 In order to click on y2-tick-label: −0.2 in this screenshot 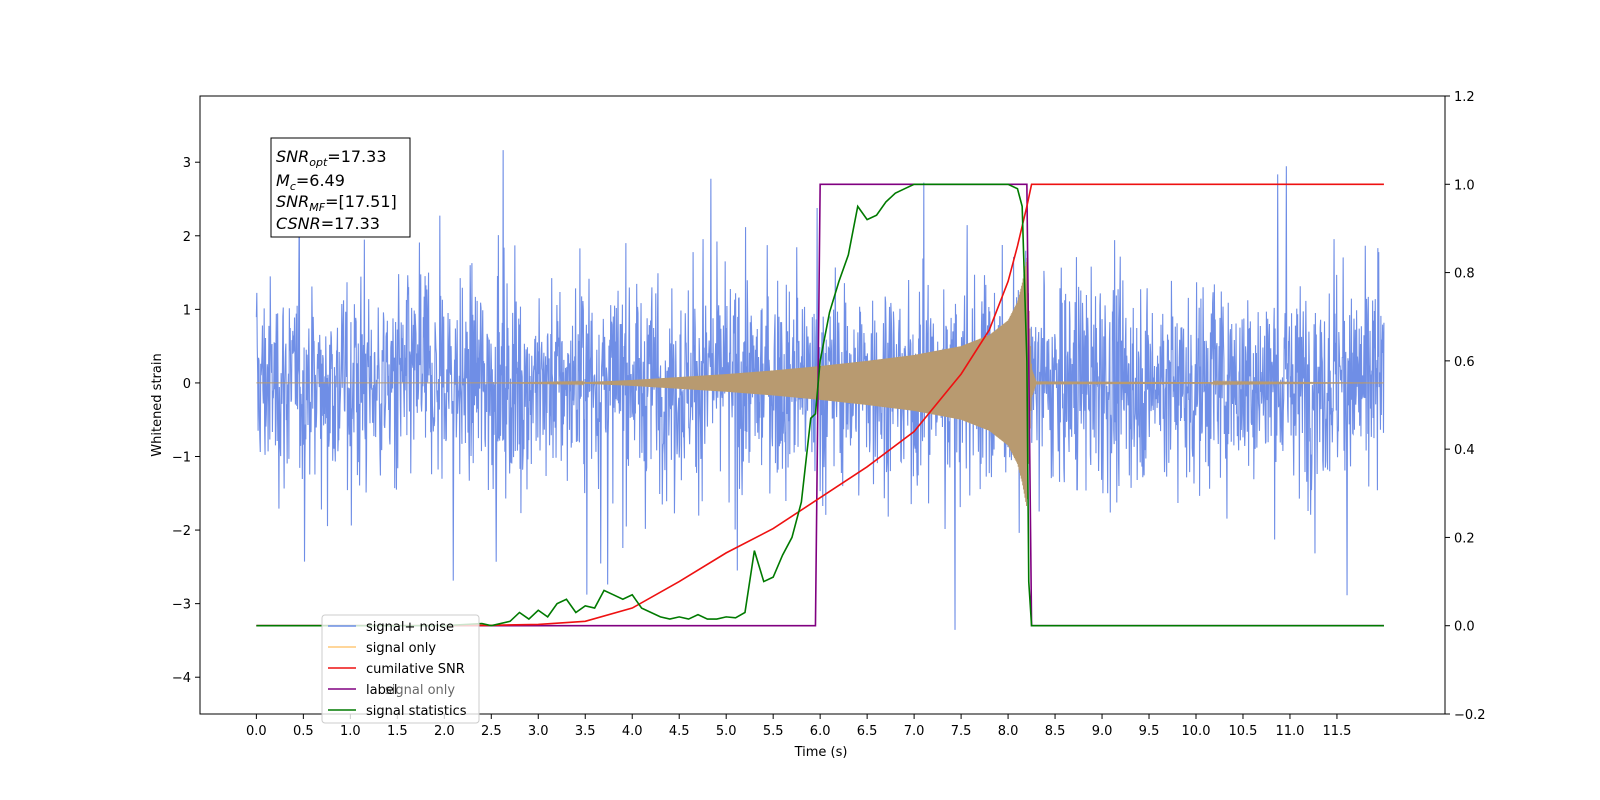, I will do `click(1470, 715)`.